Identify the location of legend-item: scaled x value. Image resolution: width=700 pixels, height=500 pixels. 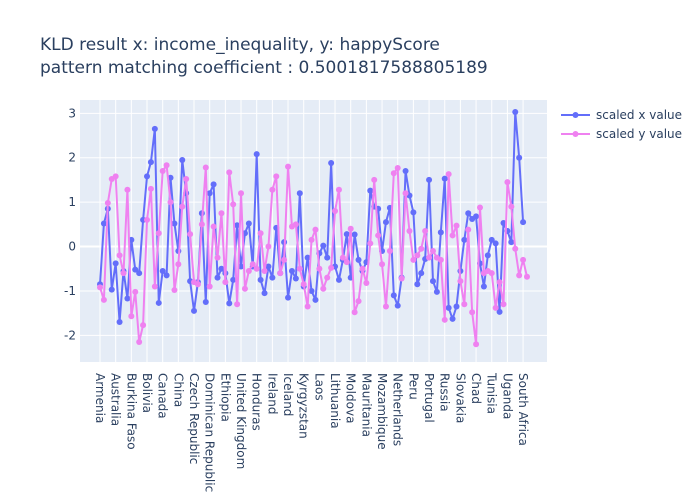
(621, 115).